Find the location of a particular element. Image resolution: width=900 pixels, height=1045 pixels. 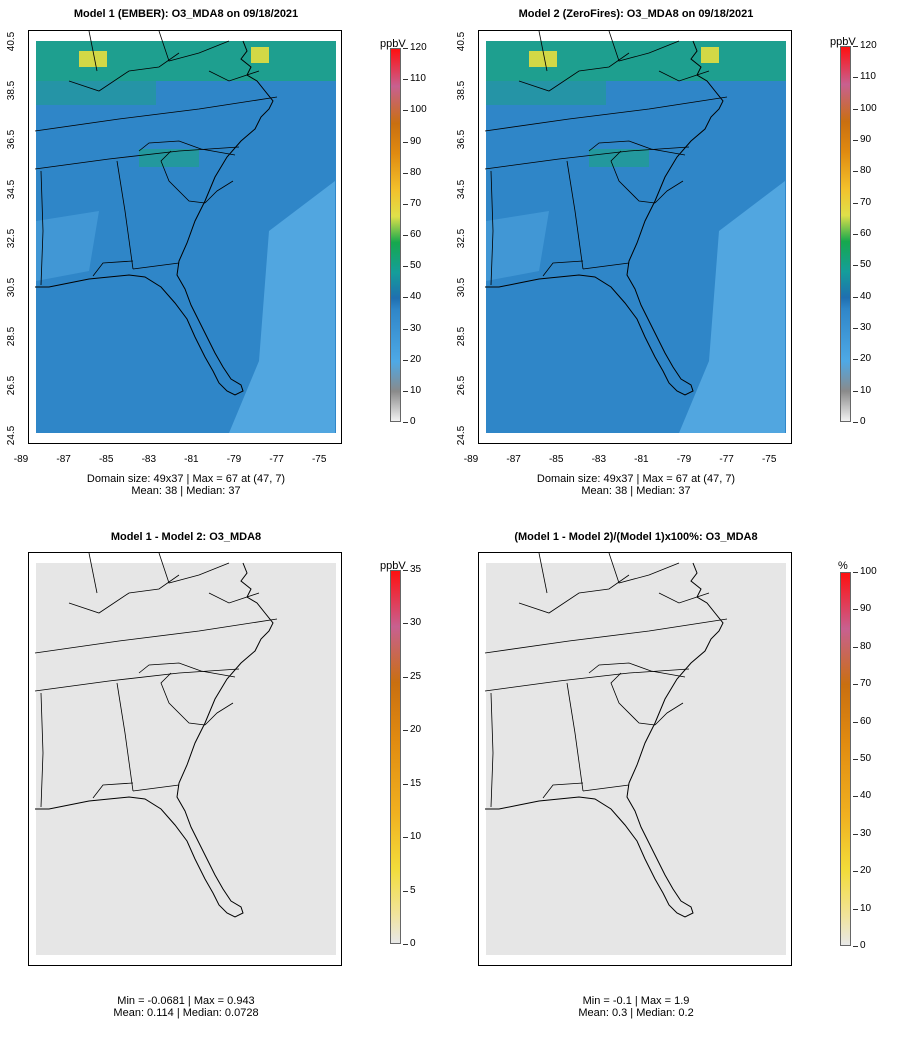

difference-field is located at coordinates (636, 759).